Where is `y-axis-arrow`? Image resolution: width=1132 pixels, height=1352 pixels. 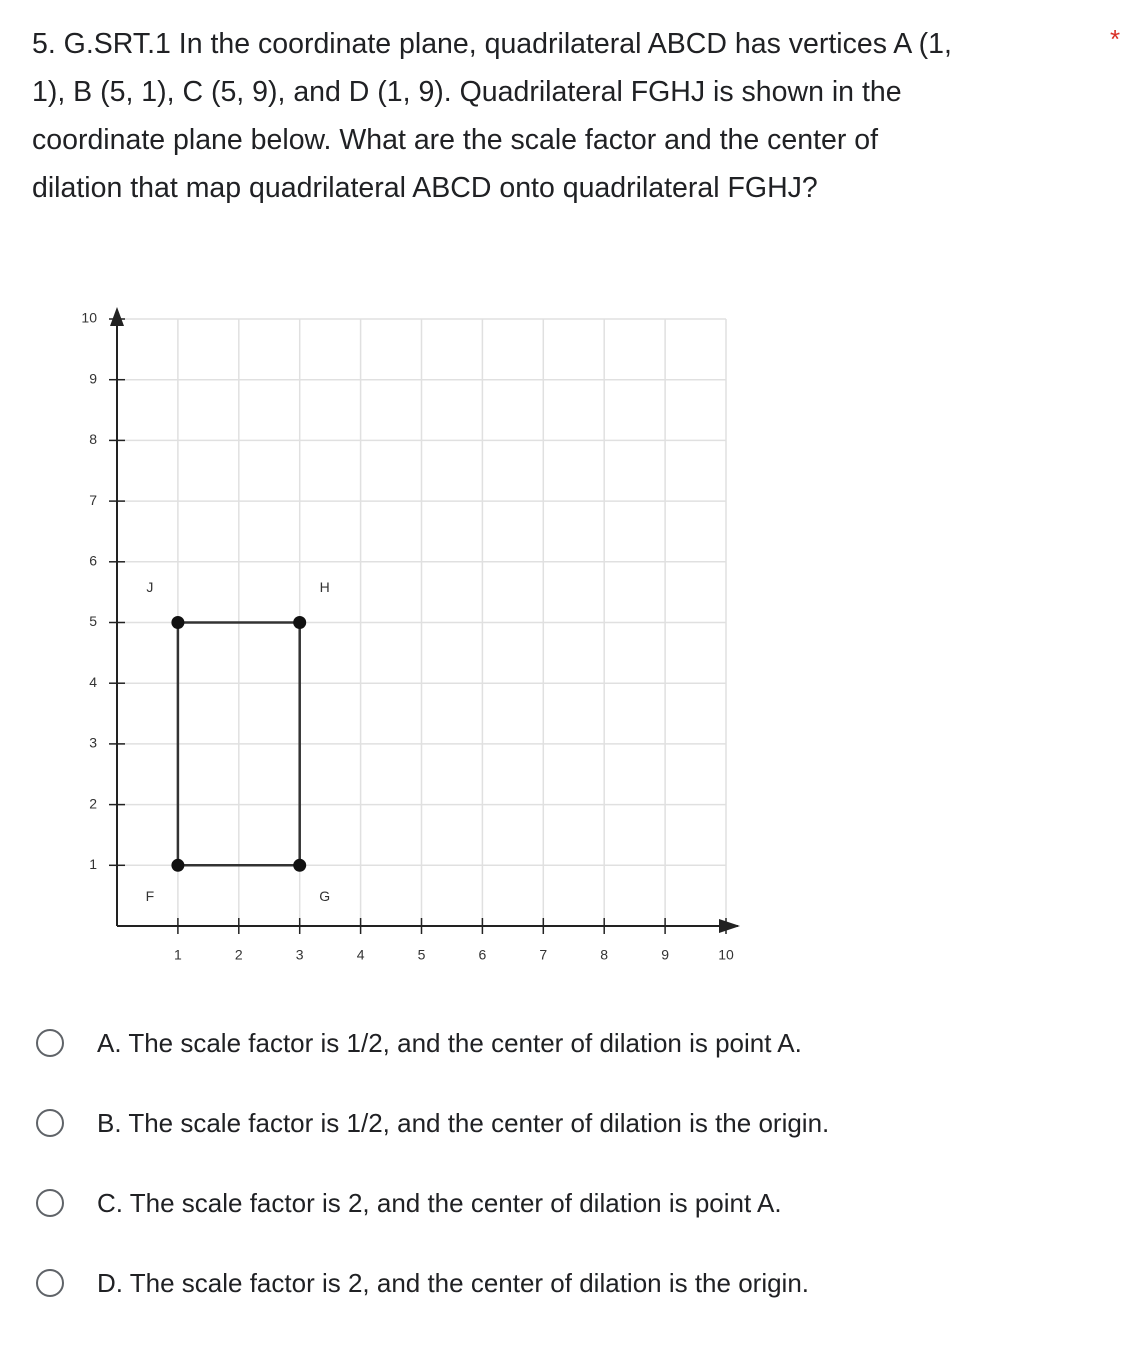
y-axis-arrow is located at coordinates (117, 316).